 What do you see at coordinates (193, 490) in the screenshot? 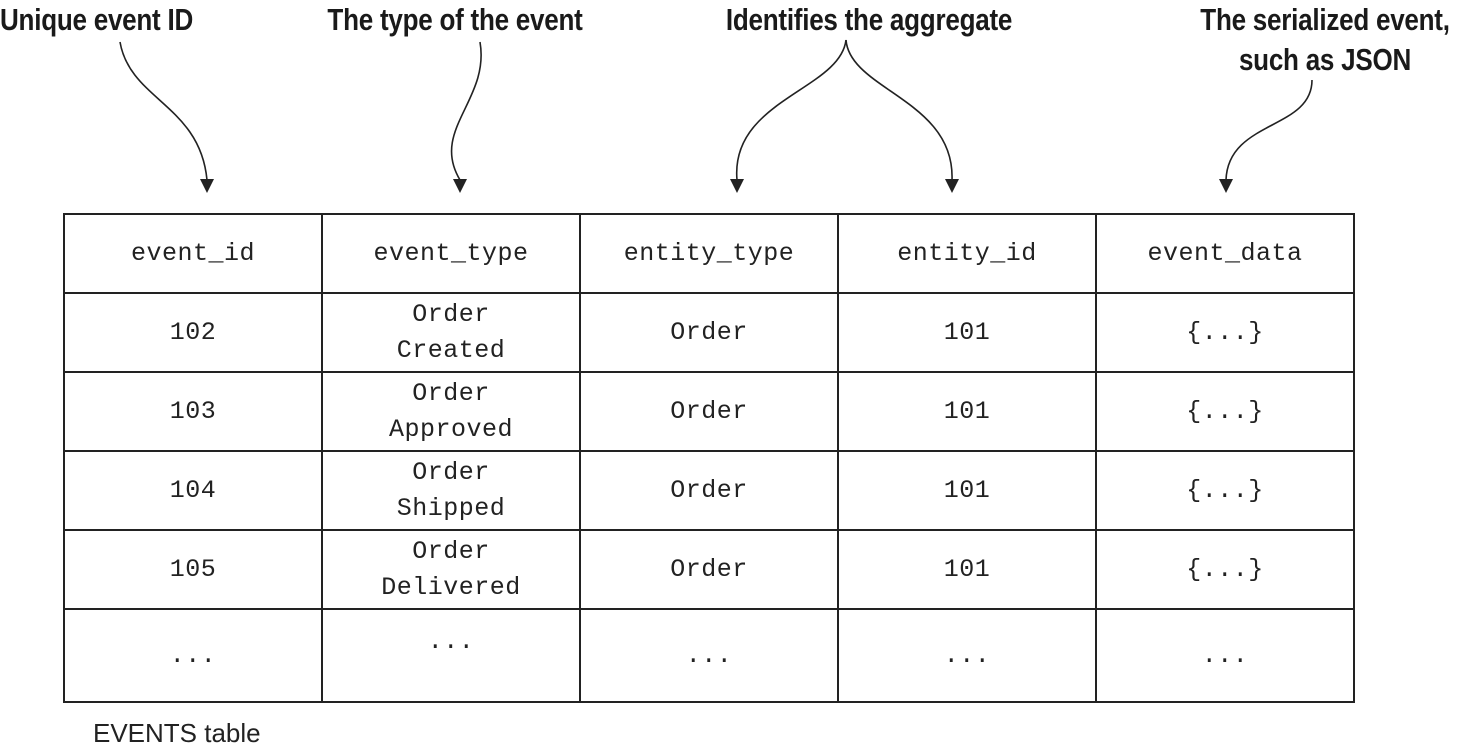
I see `cell-event-id: 104` at bounding box center [193, 490].